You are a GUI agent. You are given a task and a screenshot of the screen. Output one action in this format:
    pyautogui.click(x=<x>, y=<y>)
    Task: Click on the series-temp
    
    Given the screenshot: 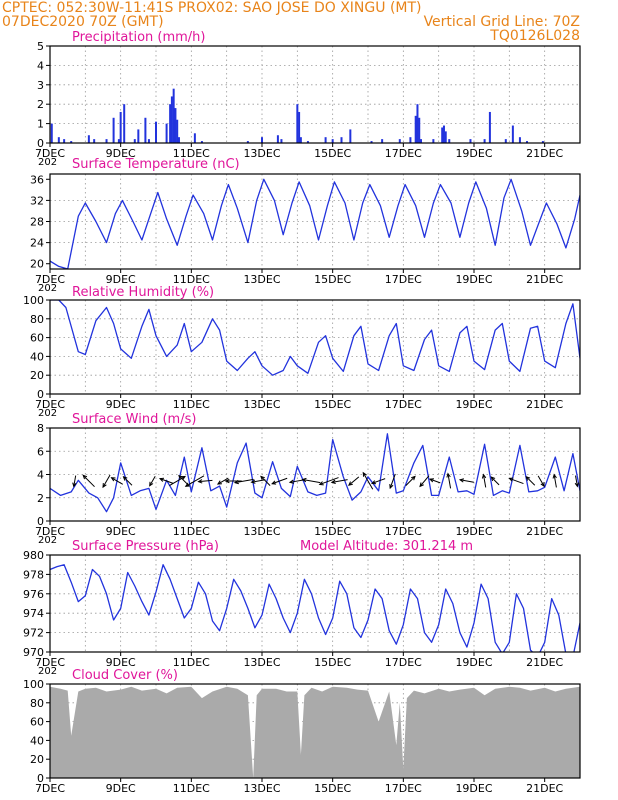 What is the action you would take?
    pyautogui.click(x=315, y=223)
    